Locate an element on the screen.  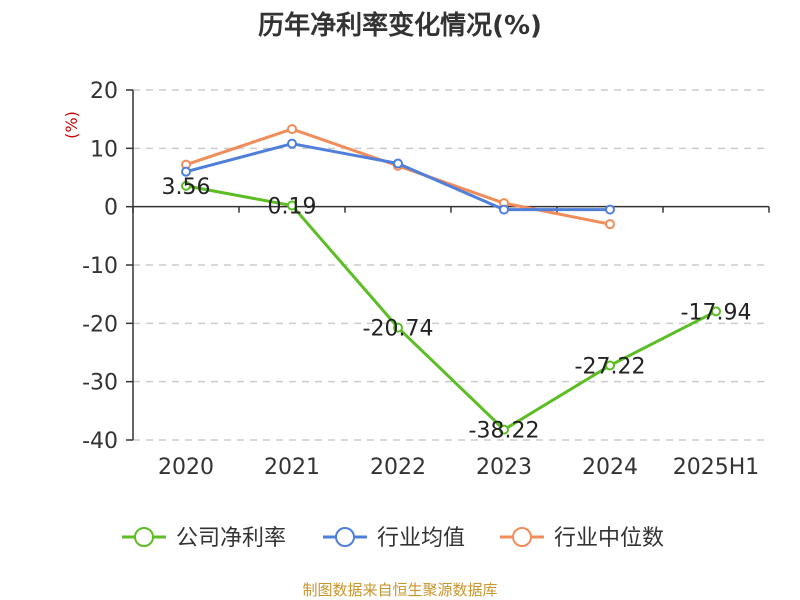
y-tick-label: 0 is located at coordinates (111, 208).